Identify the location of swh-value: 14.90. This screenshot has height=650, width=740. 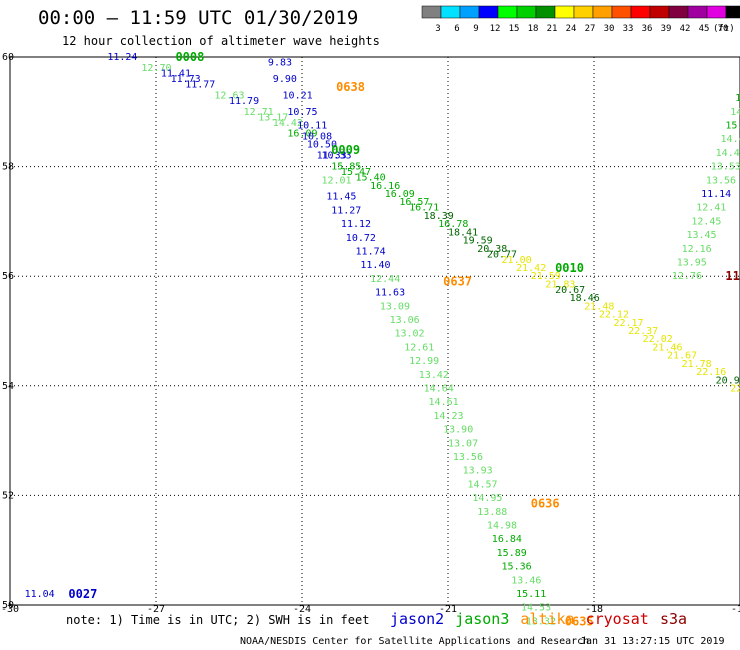
(735, 112).